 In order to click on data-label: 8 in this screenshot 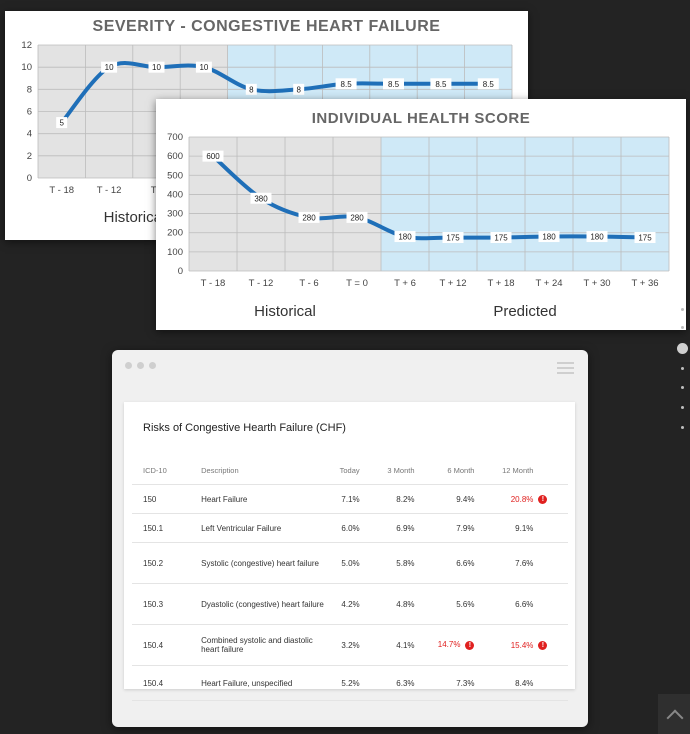, I will do `click(251, 89)`.